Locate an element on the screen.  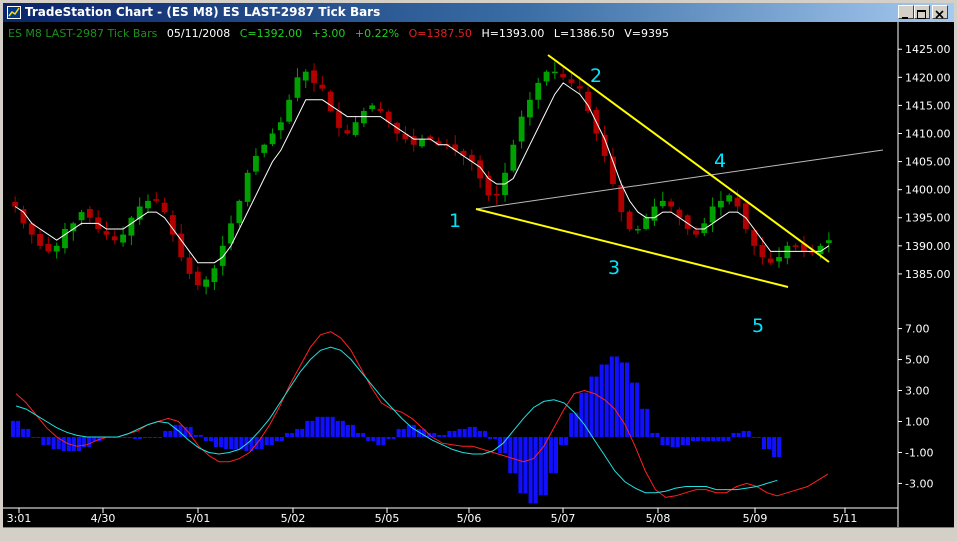
maximize-button is located at coordinates (922, 12).